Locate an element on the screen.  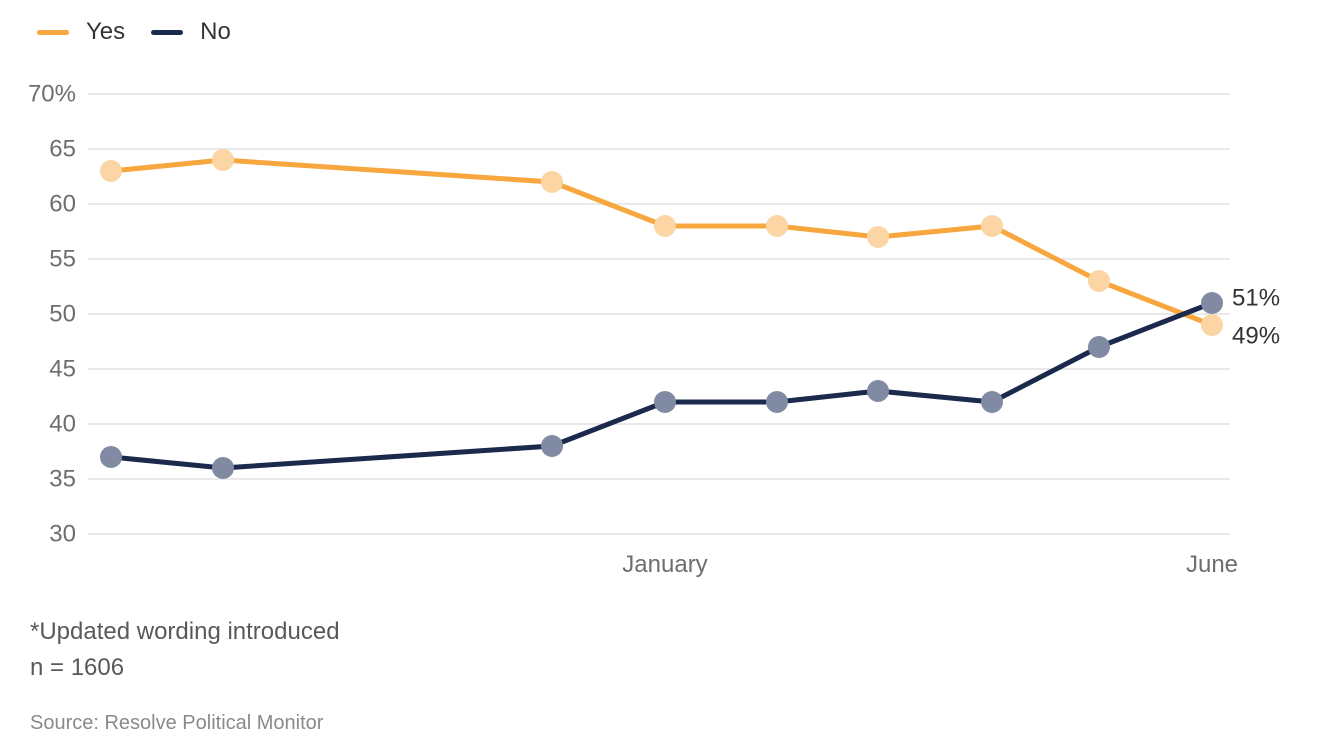
yes-line-swatch-icon is located at coordinates (53, 32).